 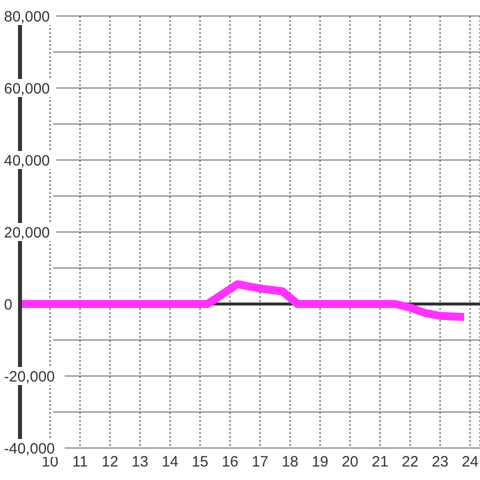 What do you see at coordinates (29, 449) in the screenshot?
I see `y-tick-label: -40,000` at bounding box center [29, 449].